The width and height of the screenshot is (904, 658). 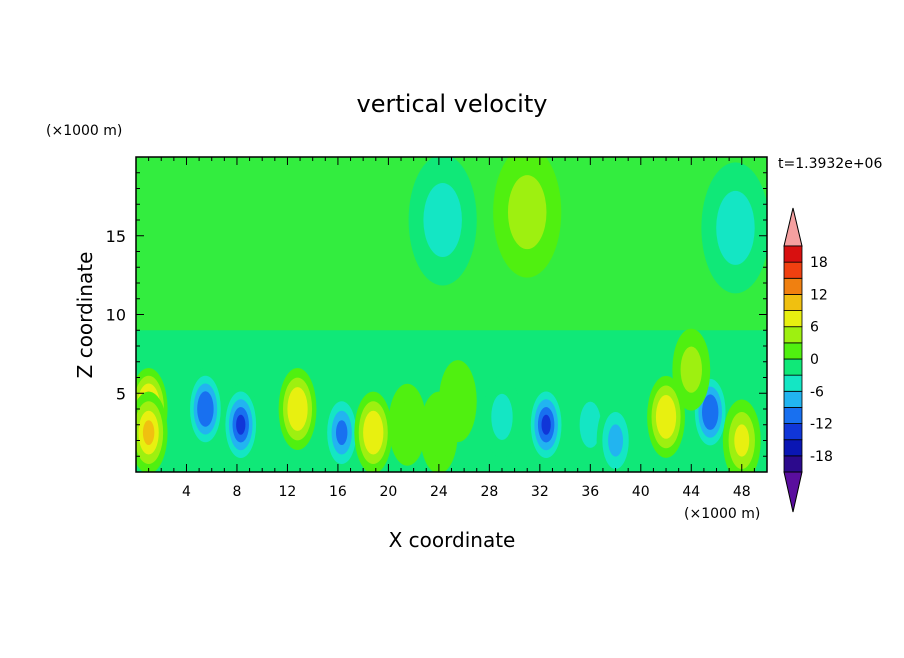 What do you see at coordinates (85, 315) in the screenshot?
I see `y-axis-label: Z coordinate` at bounding box center [85, 315].